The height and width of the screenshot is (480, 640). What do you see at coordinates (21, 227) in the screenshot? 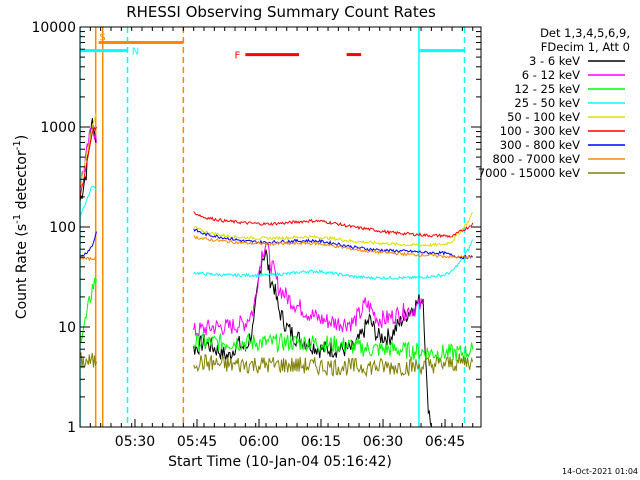
I see `y-axis-label: Count Rate (s-1 detector-1)` at bounding box center [21, 227].